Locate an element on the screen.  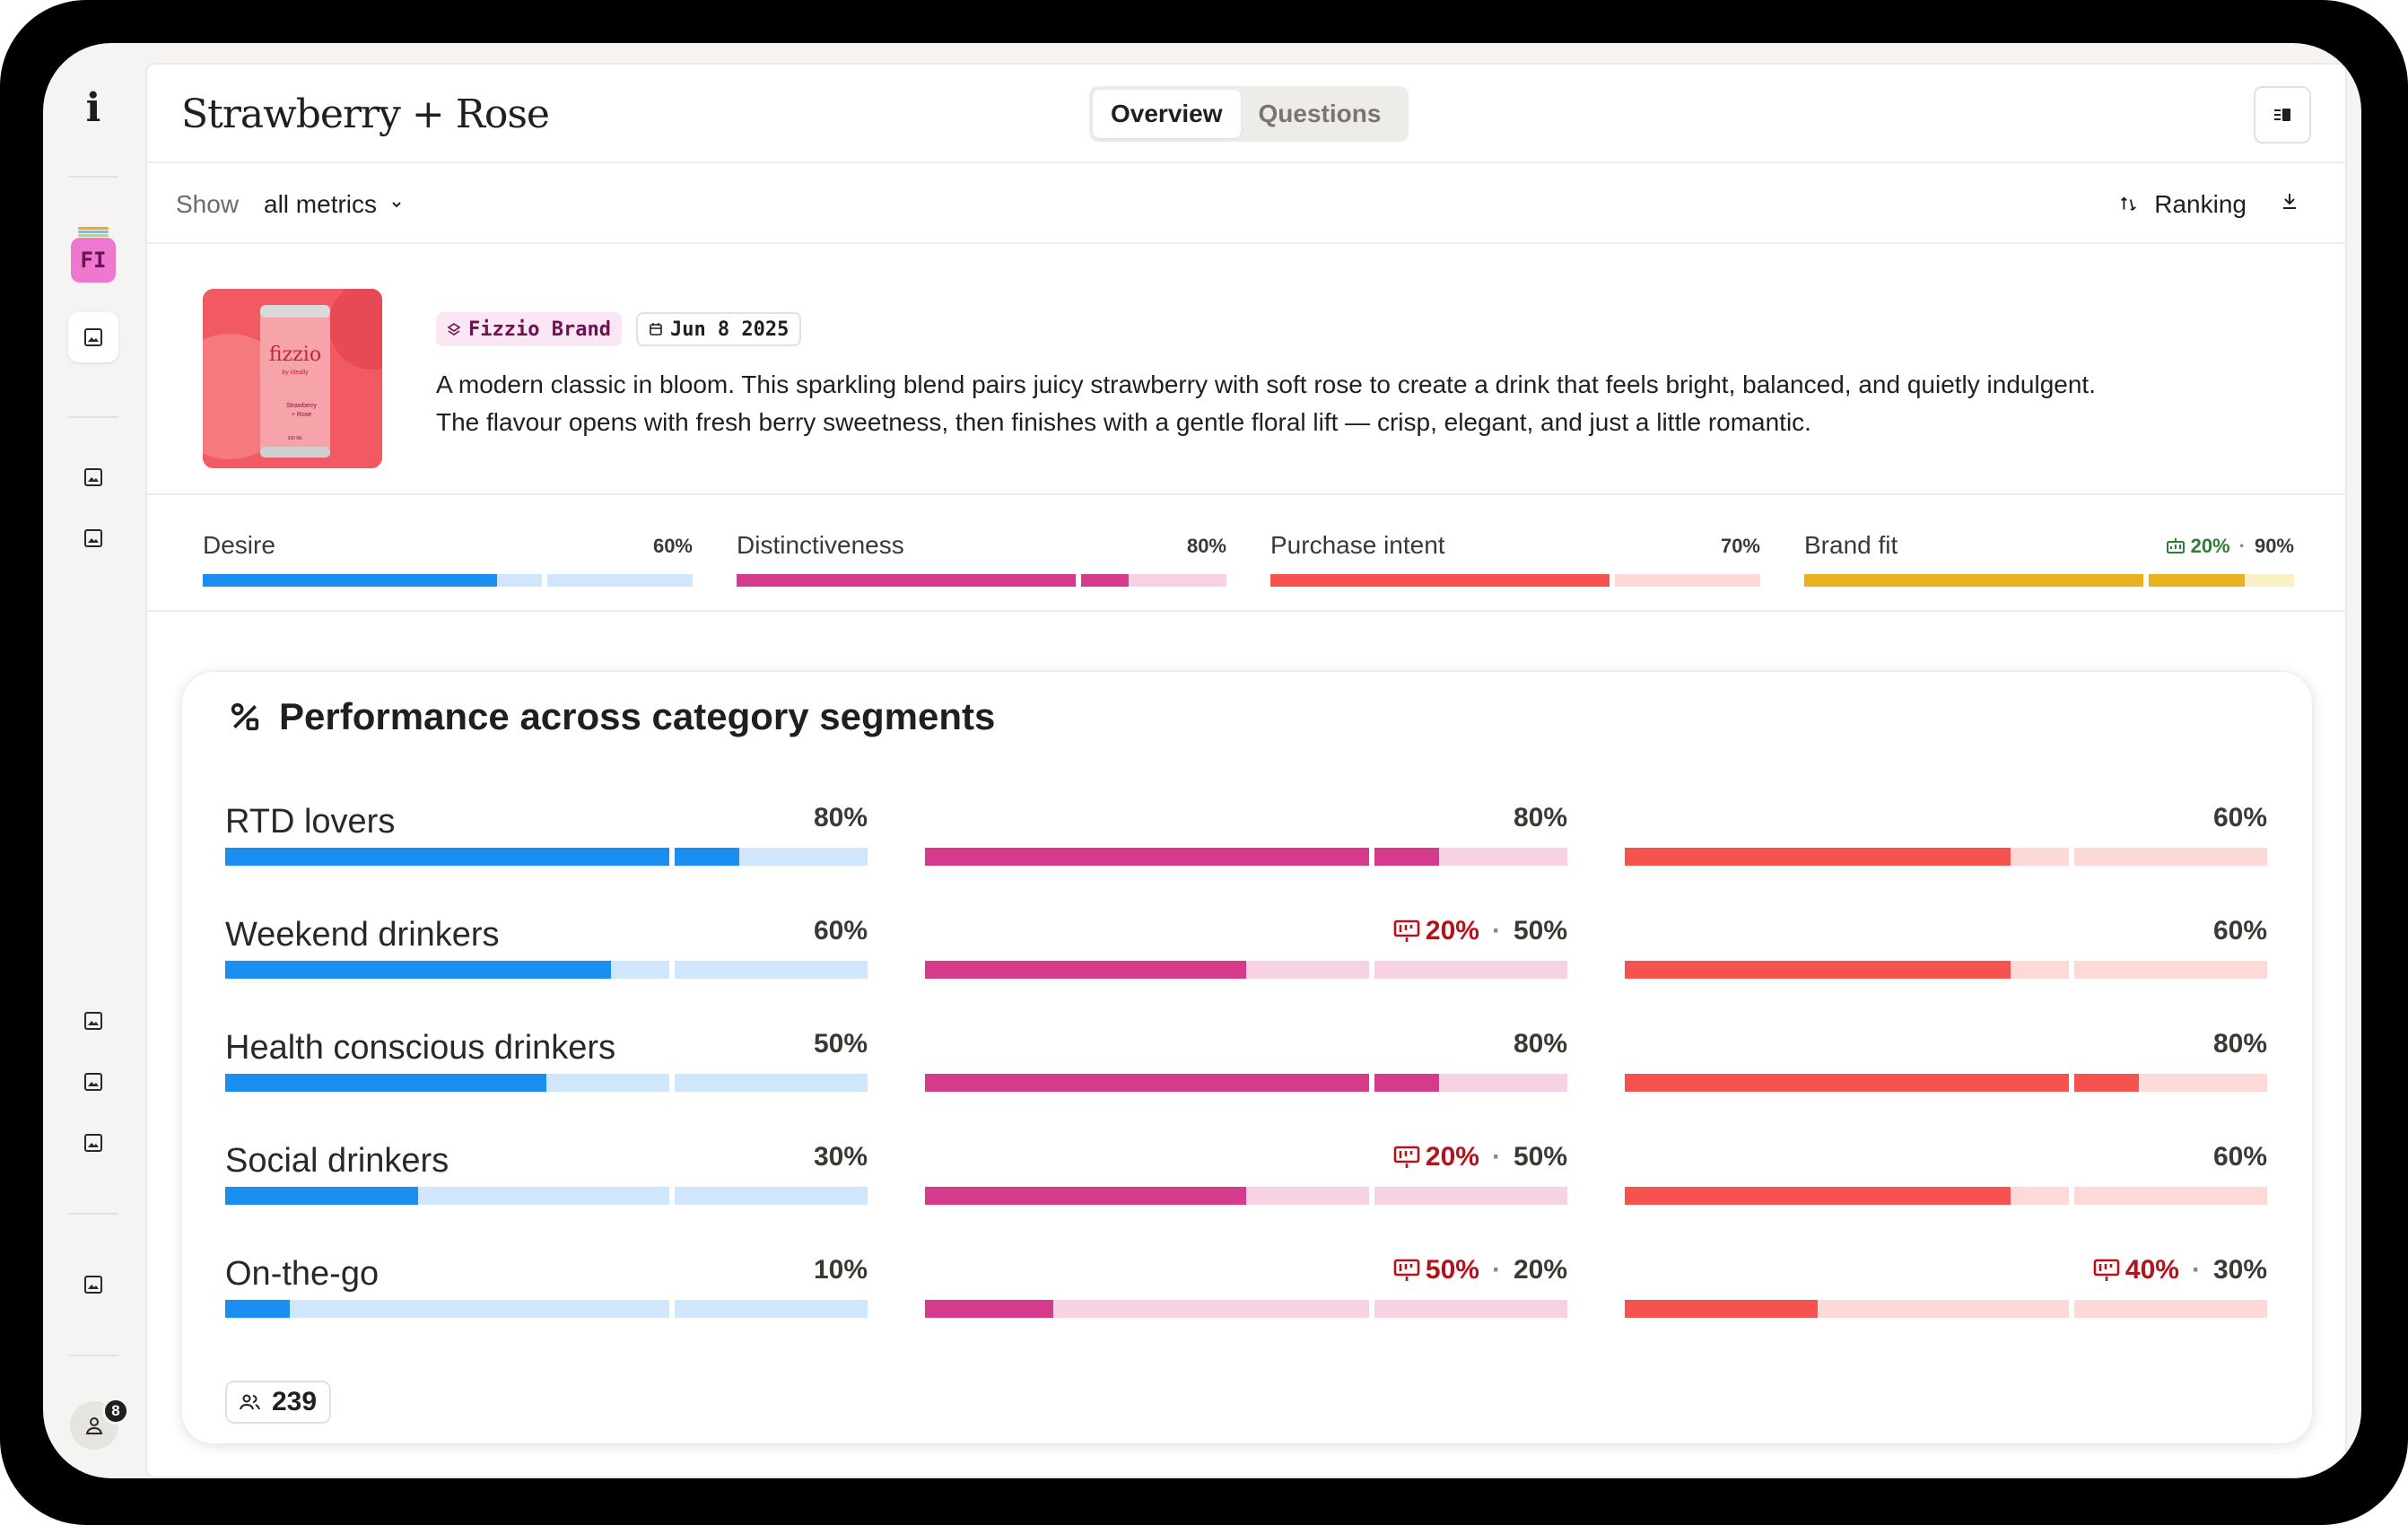
segment-row: RTD lovers 80% 80% 60% is located at coordinates (1249, 852).